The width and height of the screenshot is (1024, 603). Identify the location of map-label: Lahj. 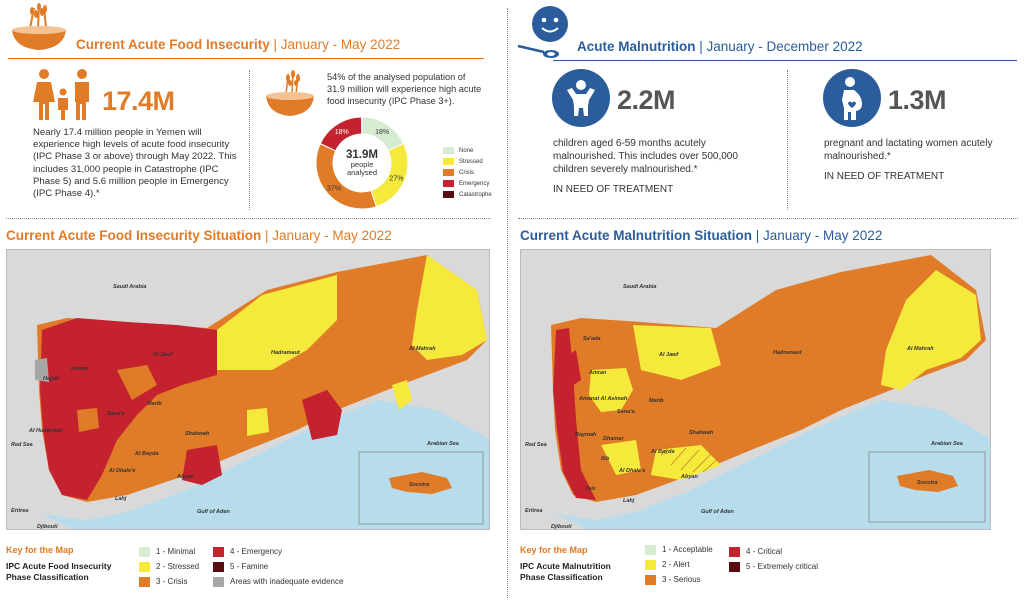
(629, 501).